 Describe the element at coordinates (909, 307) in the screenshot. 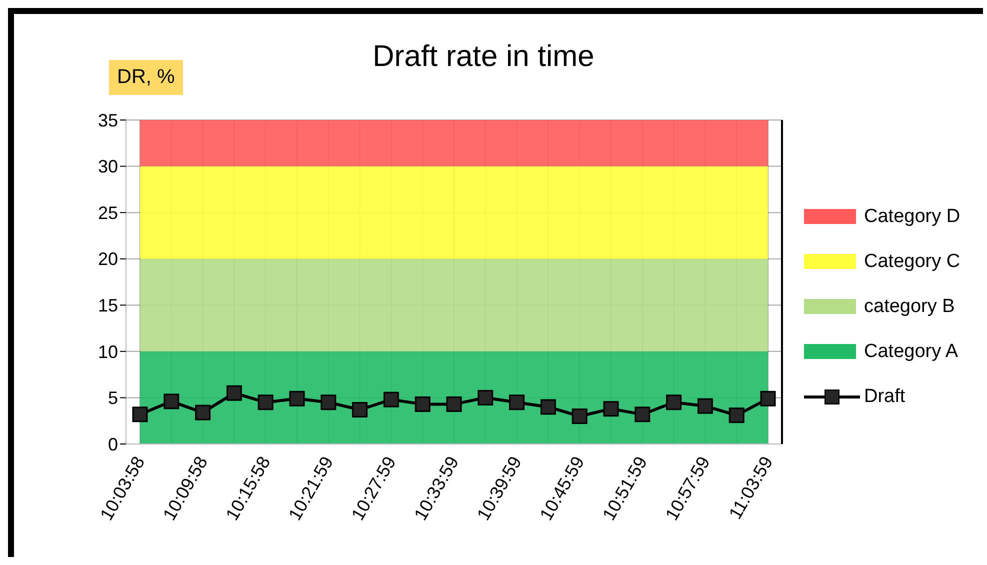

I see `legend-label: category B` at that location.